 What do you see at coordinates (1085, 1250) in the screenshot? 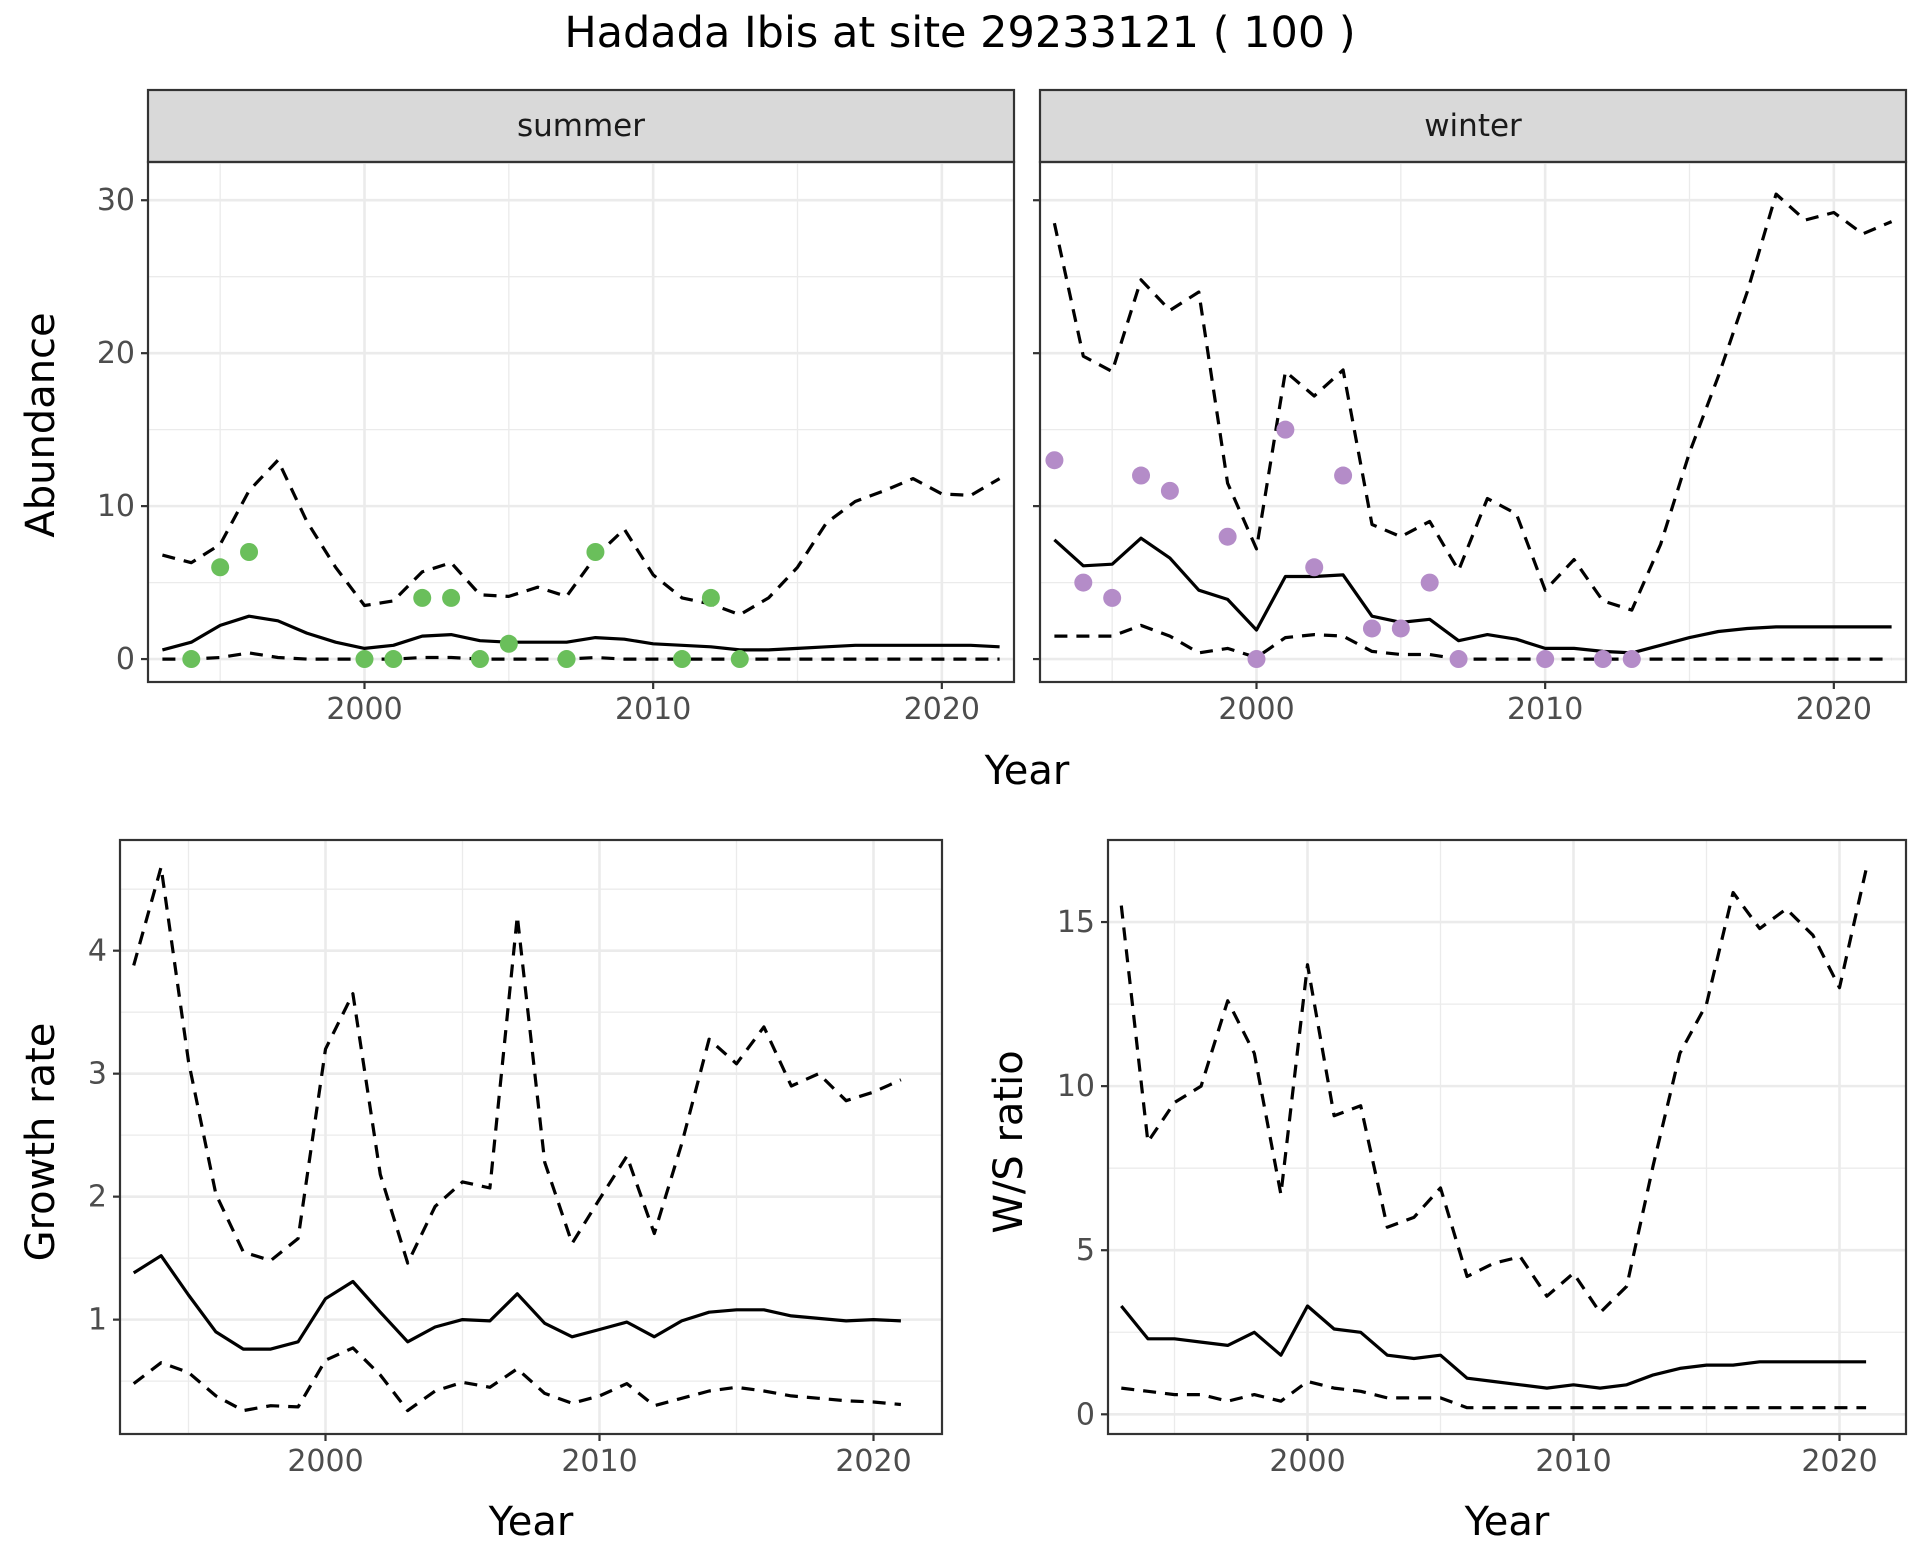
I see `y-tick-label: 5` at bounding box center [1085, 1250].